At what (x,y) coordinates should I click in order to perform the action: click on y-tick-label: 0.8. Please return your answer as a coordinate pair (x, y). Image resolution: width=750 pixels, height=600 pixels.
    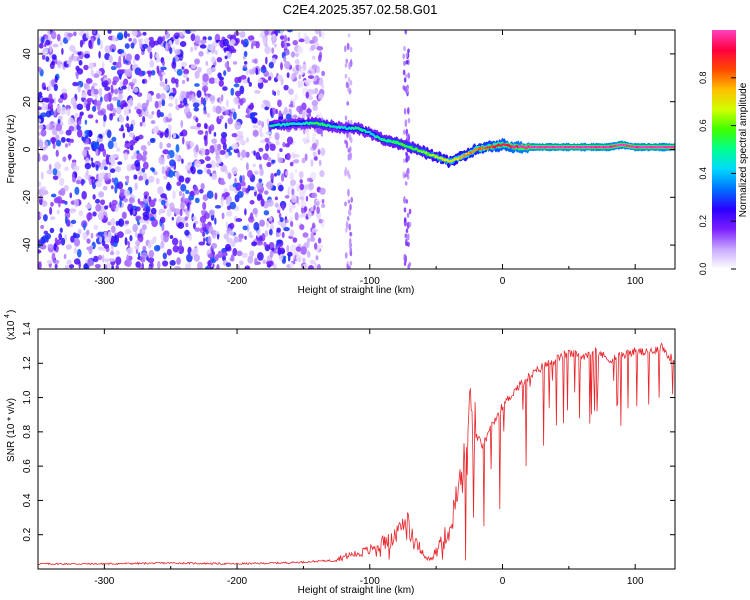
    Looking at the image, I should click on (27, 431).